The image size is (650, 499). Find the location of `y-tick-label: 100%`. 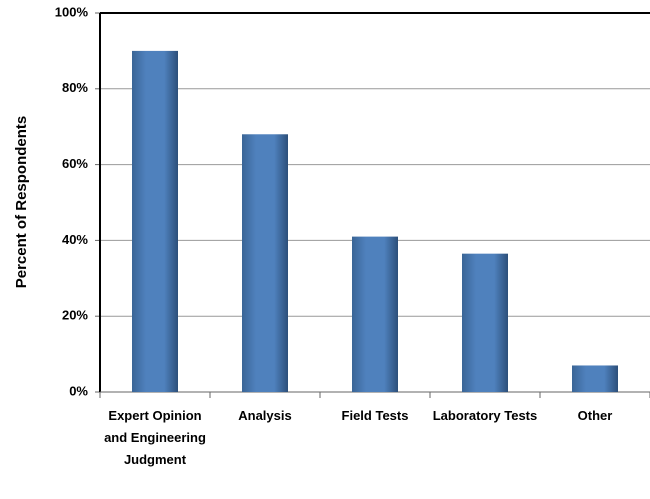

y-tick-label: 100% is located at coordinates (72, 11).